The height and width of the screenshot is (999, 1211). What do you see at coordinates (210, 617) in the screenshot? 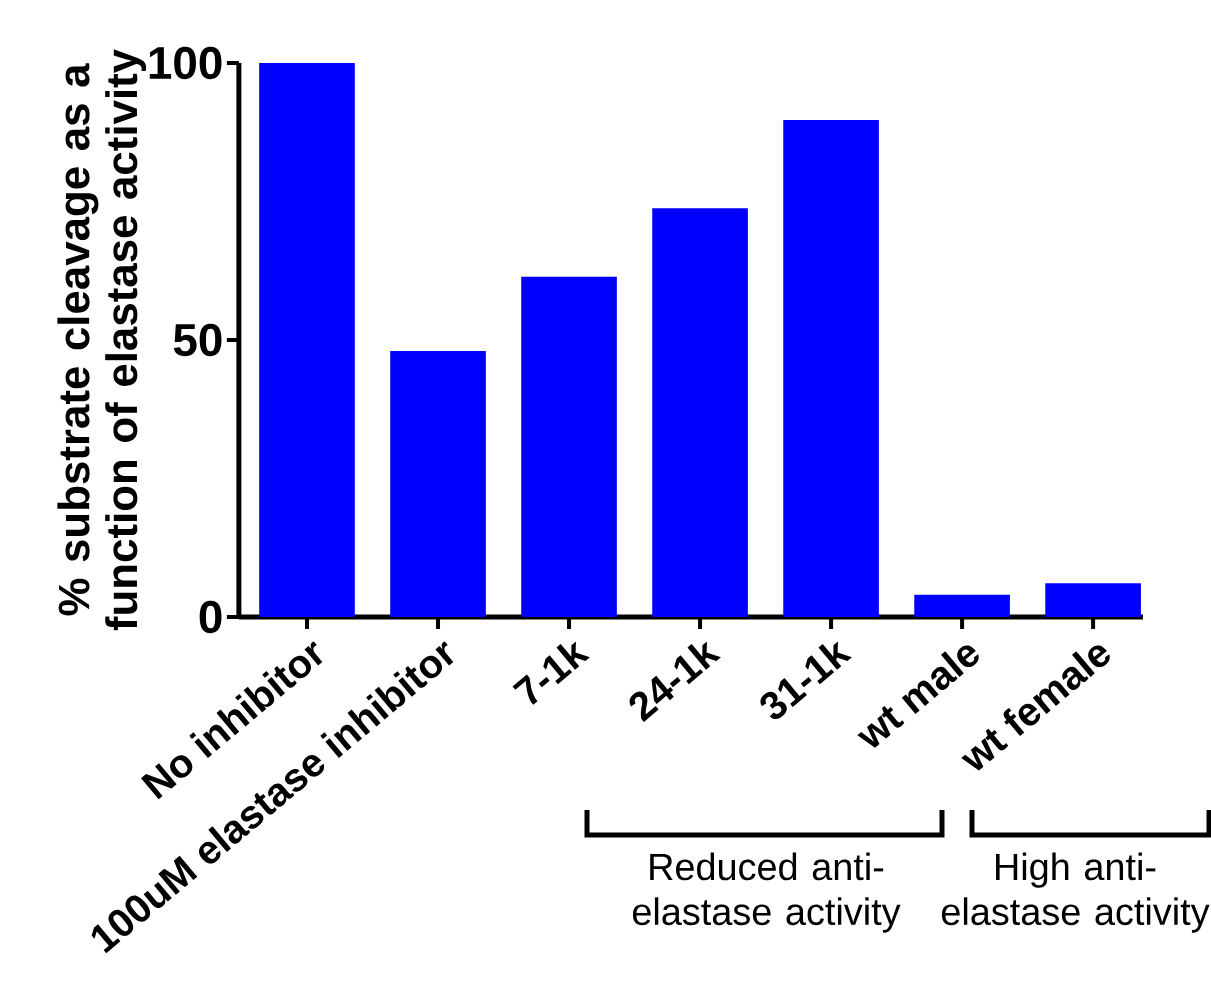
I see `y-tick-label: 0` at bounding box center [210, 617].